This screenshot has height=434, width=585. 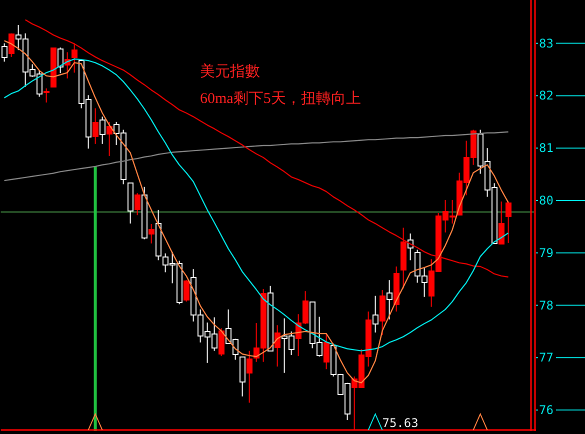 I want to click on text: 60ma剩下5天，扭轉向上, so click(x=280, y=98).